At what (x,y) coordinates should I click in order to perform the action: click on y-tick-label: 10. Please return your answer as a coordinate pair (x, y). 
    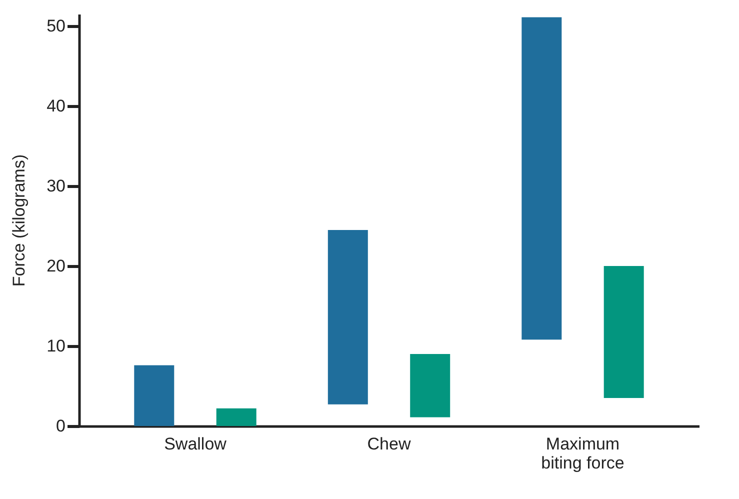
    Looking at the image, I should click on (56, 346).